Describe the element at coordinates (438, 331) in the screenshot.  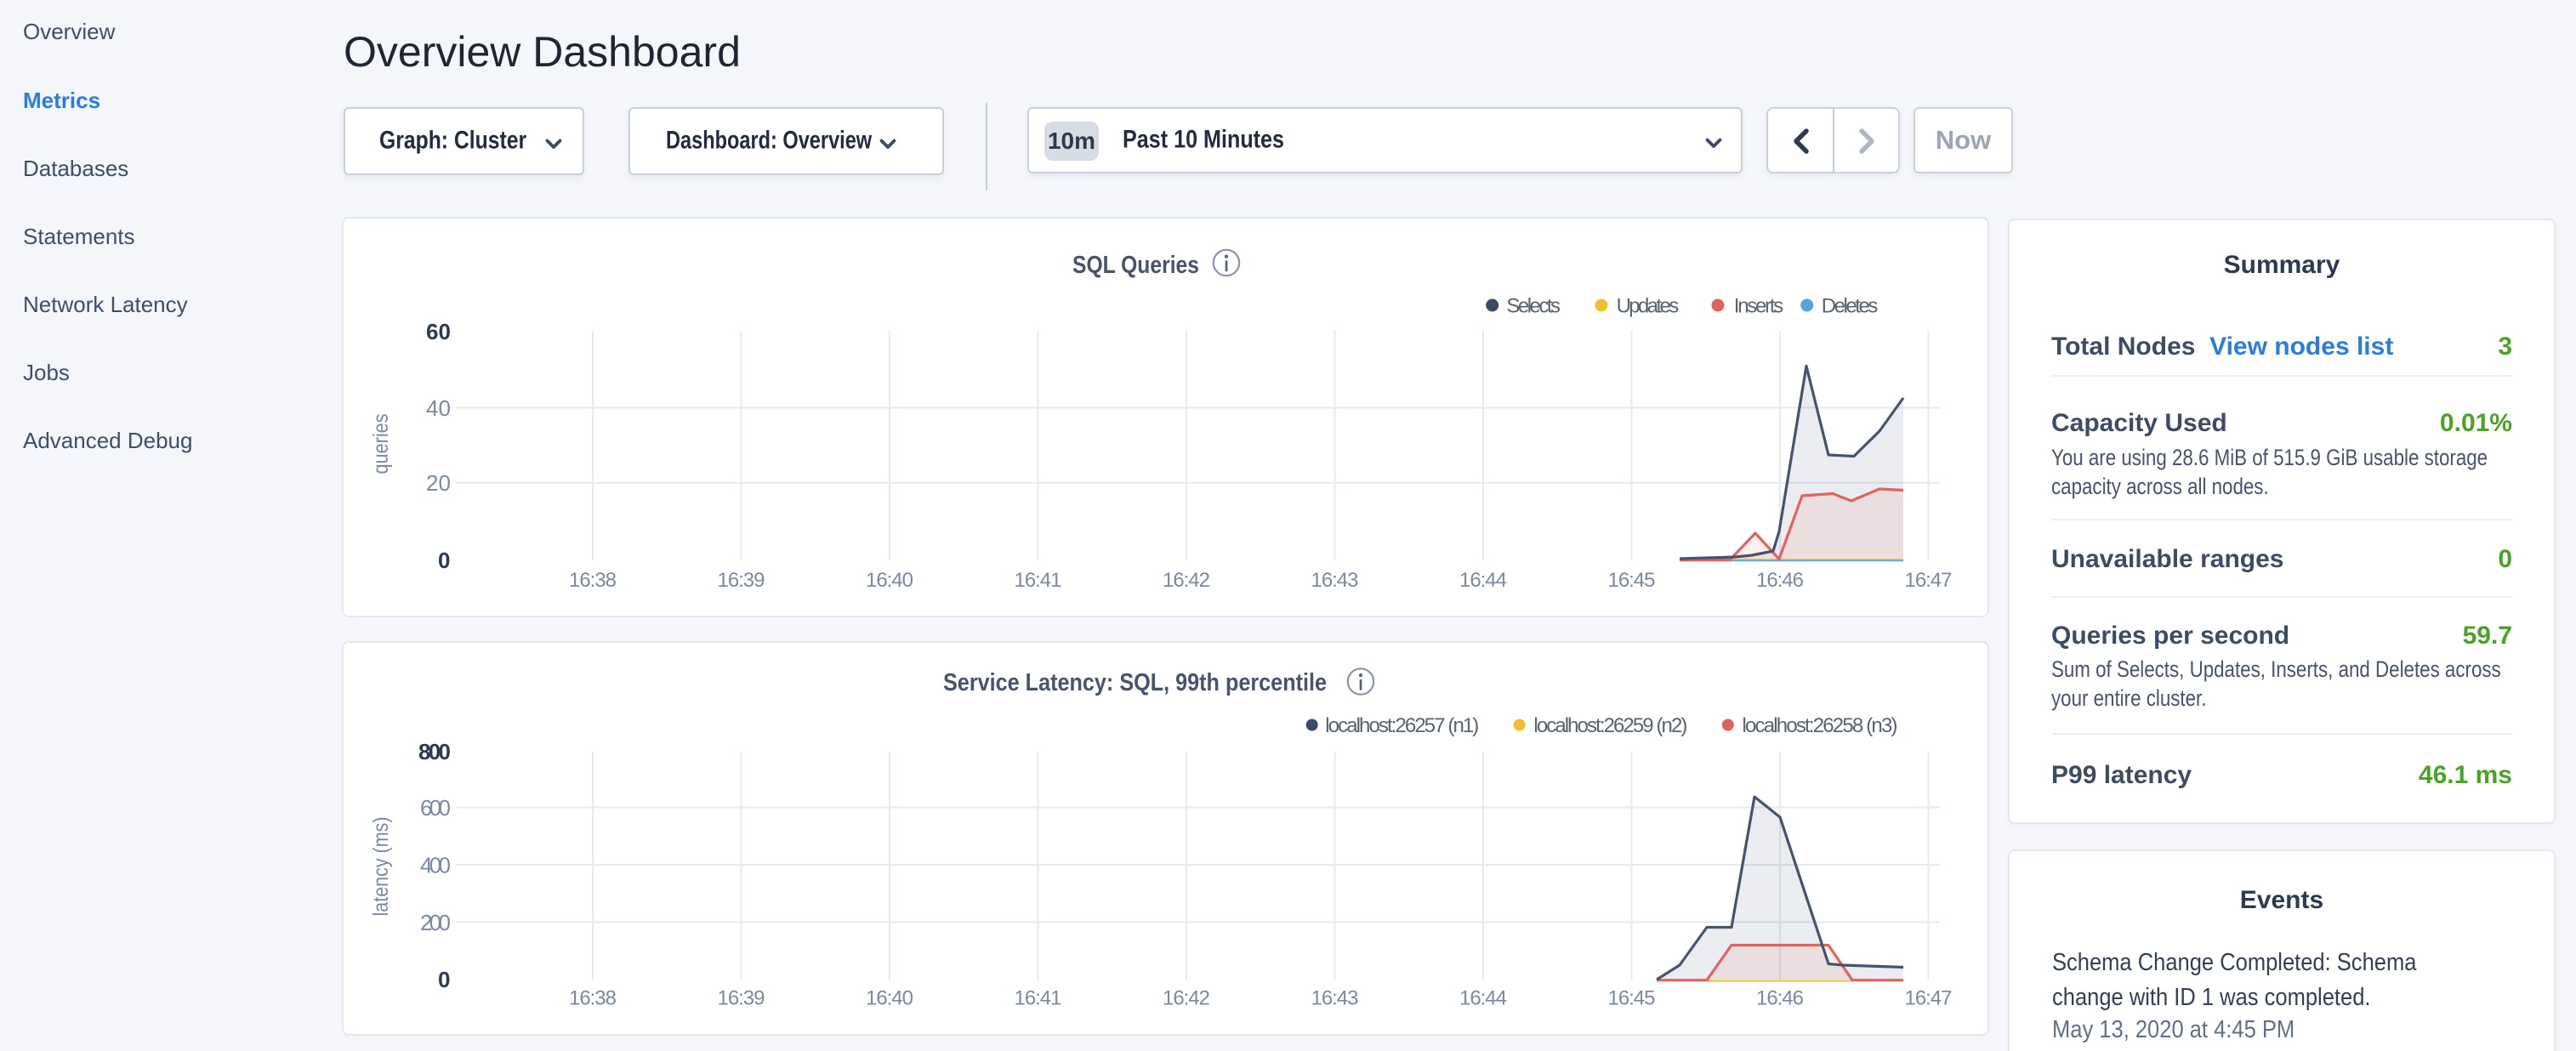
I see `svg-text: 60` at that location.